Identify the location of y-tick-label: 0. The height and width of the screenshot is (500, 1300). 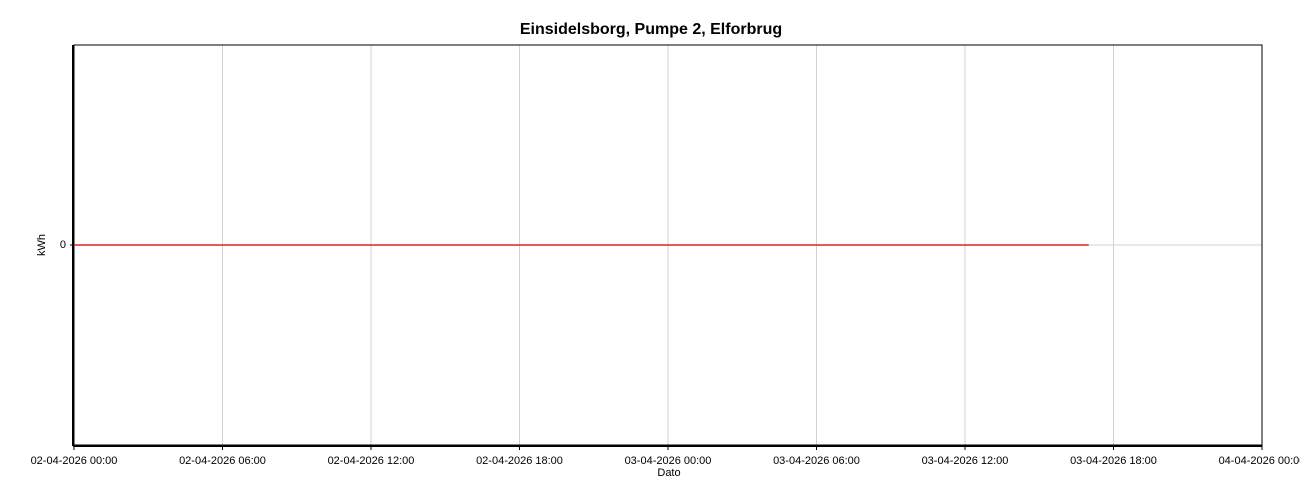
(63, 245).